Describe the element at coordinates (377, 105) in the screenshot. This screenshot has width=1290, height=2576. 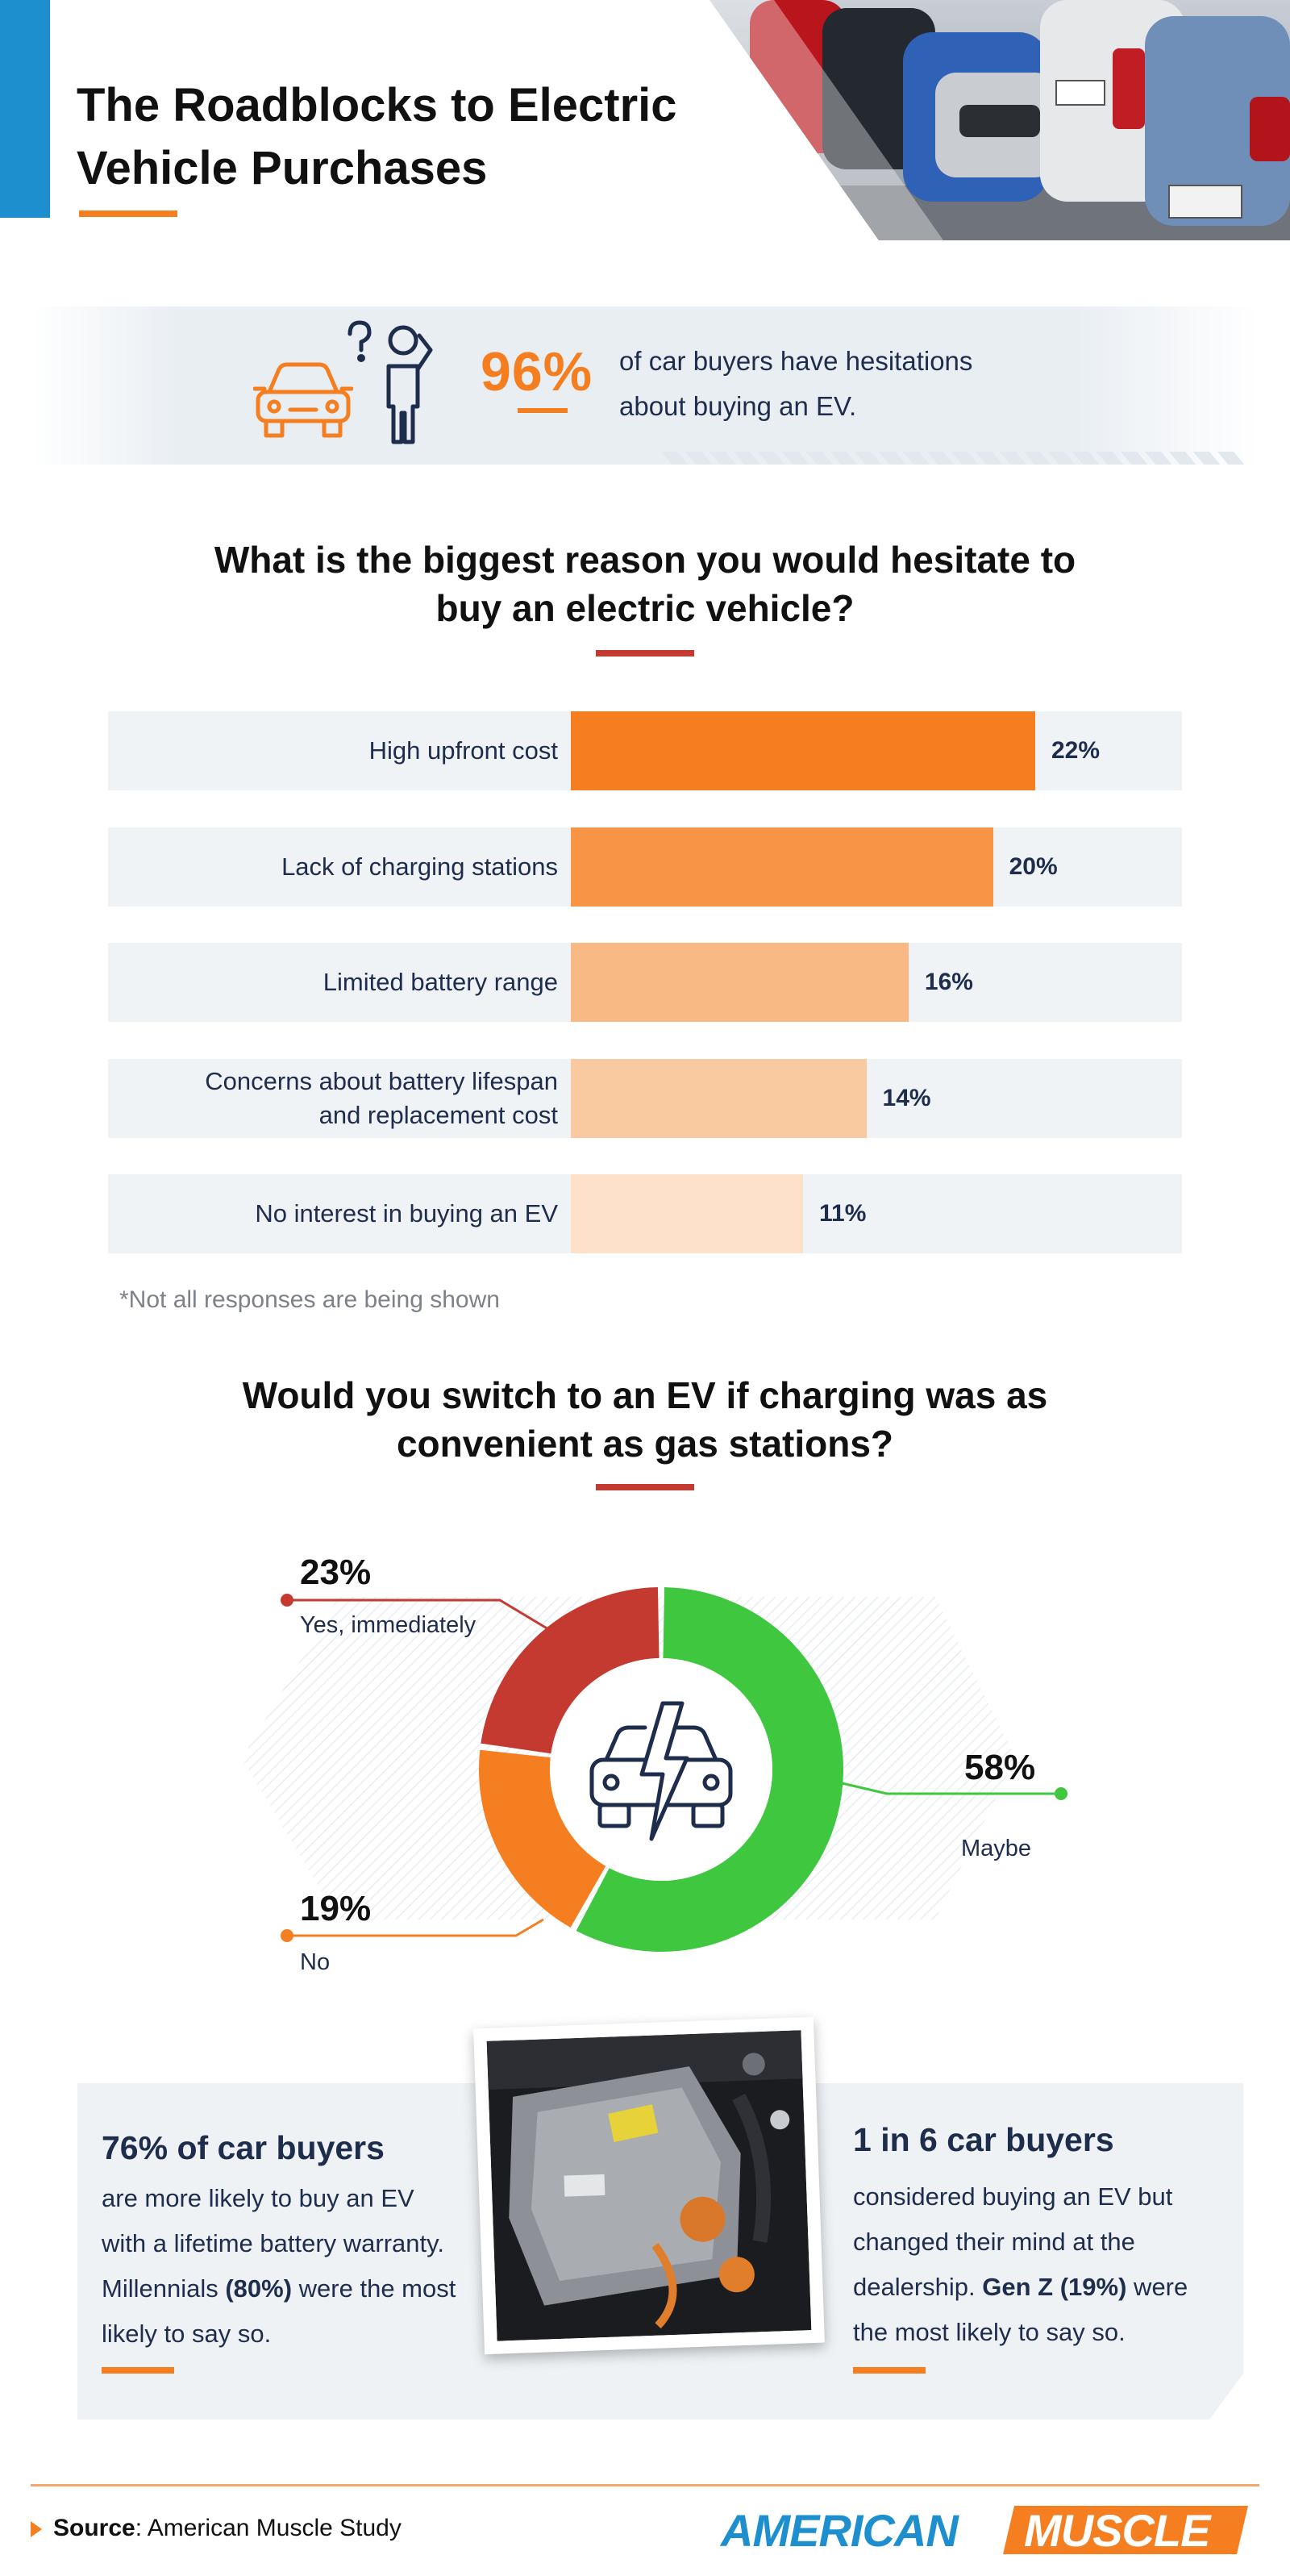
I see `page-title-line-1: The Roadblocks to Electric` at that location.